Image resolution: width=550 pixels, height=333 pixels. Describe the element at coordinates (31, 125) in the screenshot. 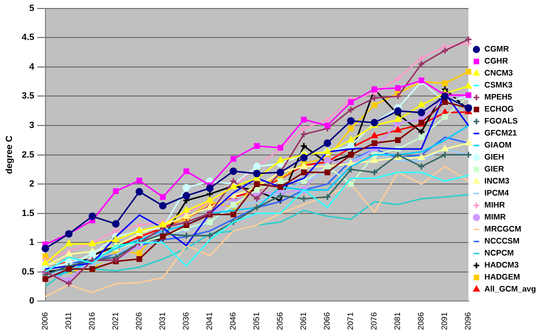

I see `y-tick-label: 3` at that location.